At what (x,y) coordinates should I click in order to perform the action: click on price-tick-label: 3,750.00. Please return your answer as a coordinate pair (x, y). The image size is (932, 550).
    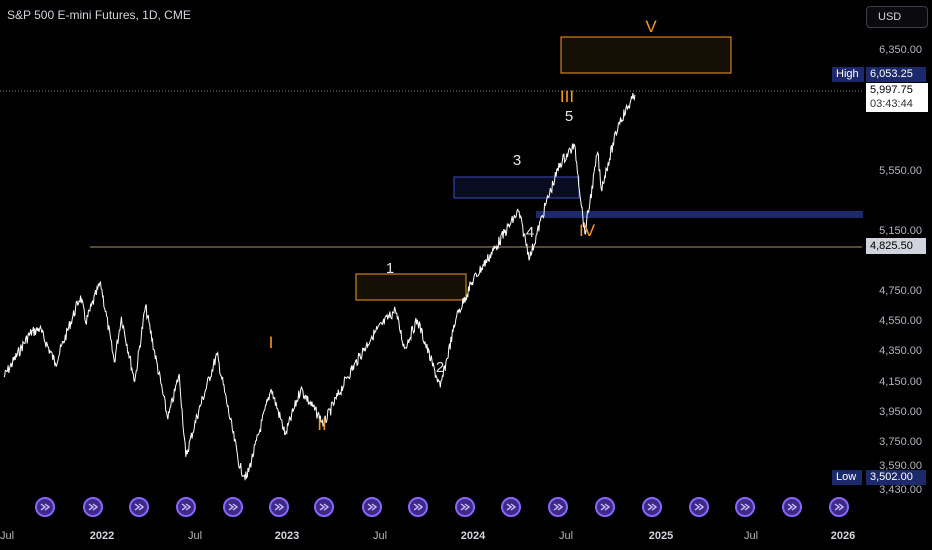
    Looking at the image, I should click on (900, 441).